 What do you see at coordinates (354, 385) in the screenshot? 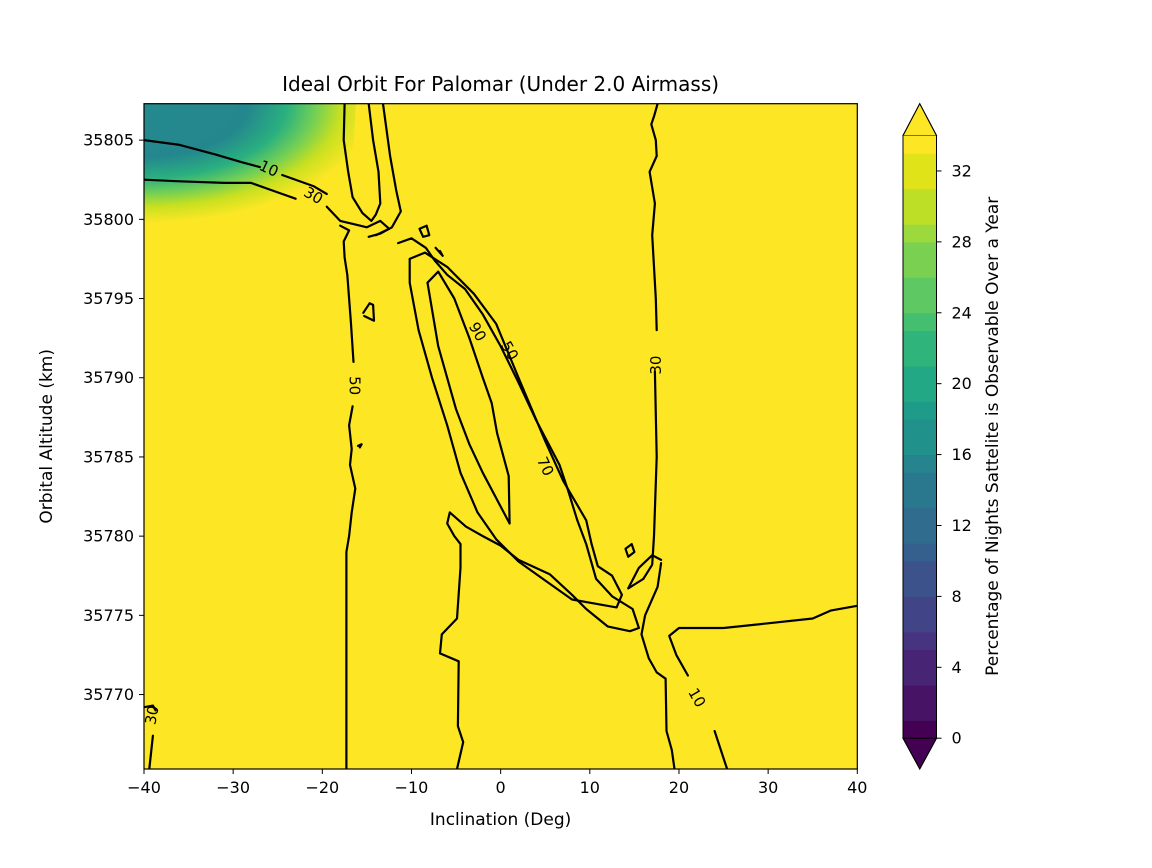
I see `contour-label: 50` at bounding box center [354, 385].